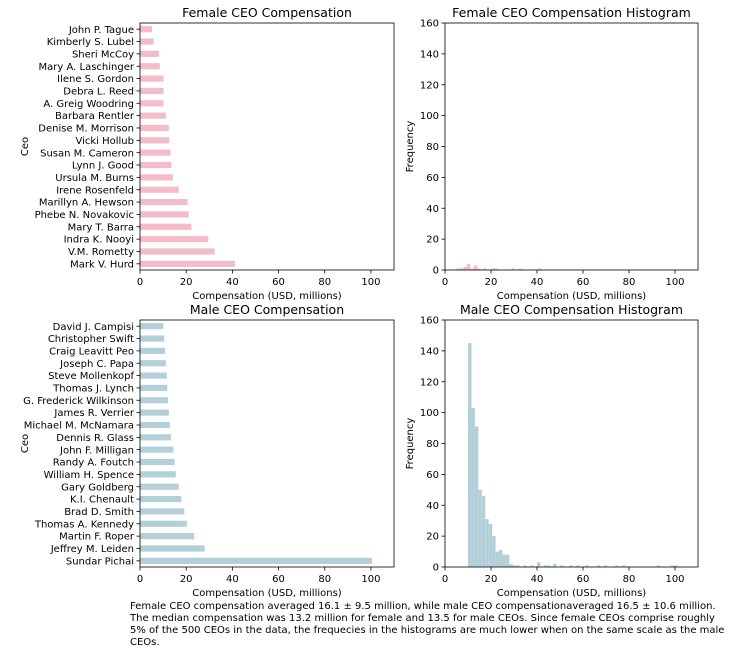 The width and height of the screenshot is (729, 655). I want to click on y-tick-label: 120, so click(429, 85).